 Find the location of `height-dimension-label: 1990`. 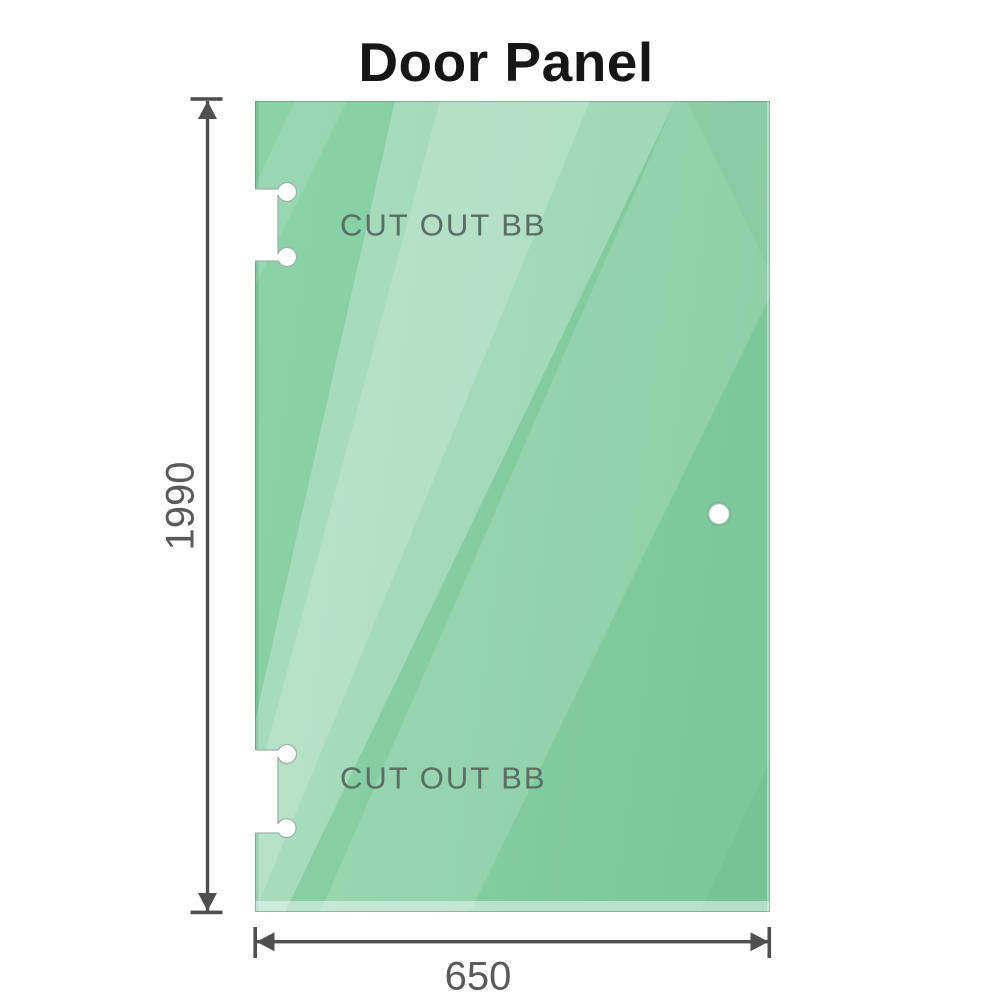

height-dimension-label: 1990 is located at coordinates (180, 506).